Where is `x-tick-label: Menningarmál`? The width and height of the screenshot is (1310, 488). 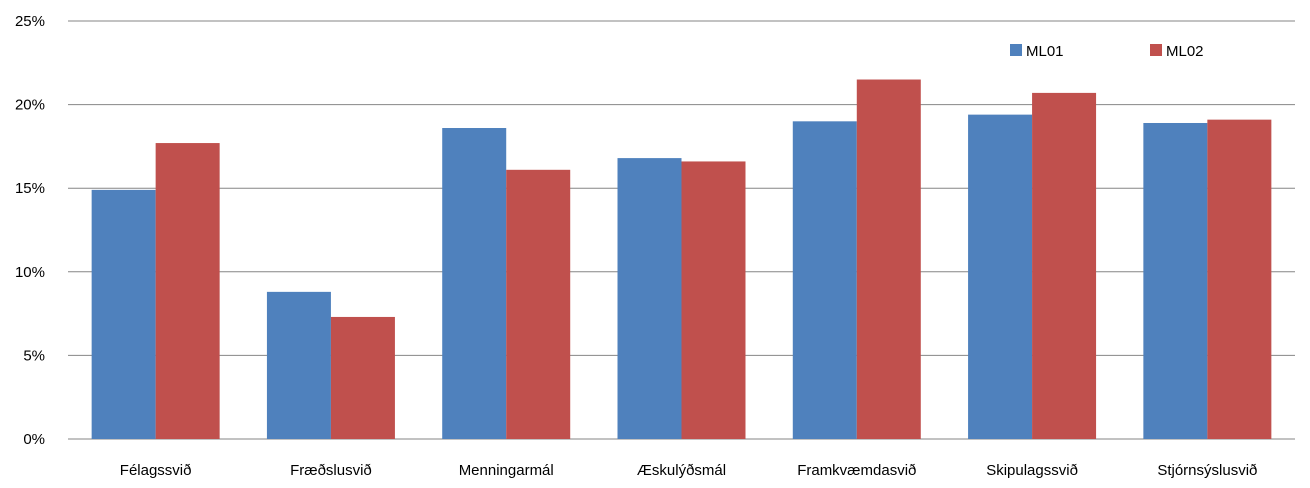
x-tick-label: Menningarmál is located at coordinates (506, 470).